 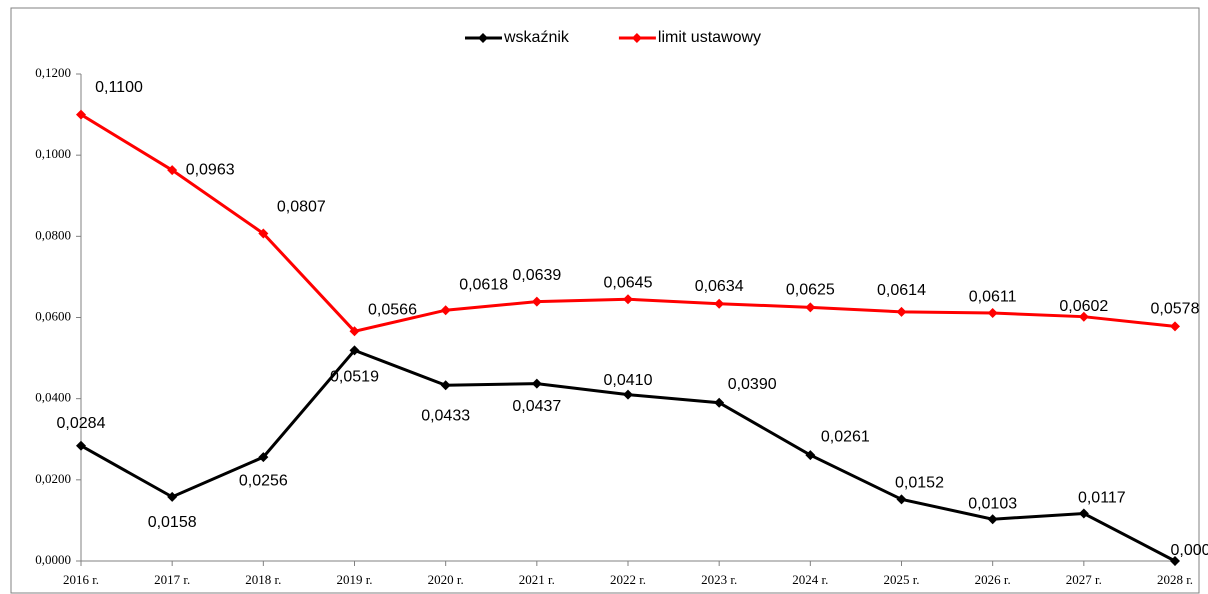 I want to click on data-label: 0,0284, so click(x=81, y=423).